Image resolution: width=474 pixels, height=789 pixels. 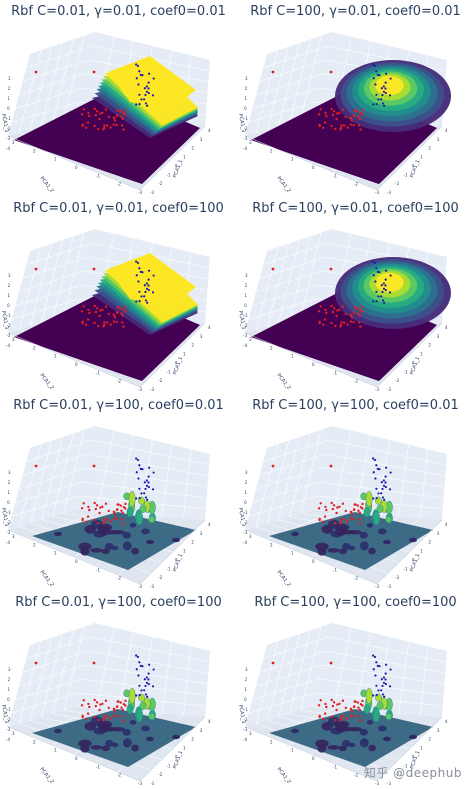 I want to click on axis-edge, so click(x=106, y=749).